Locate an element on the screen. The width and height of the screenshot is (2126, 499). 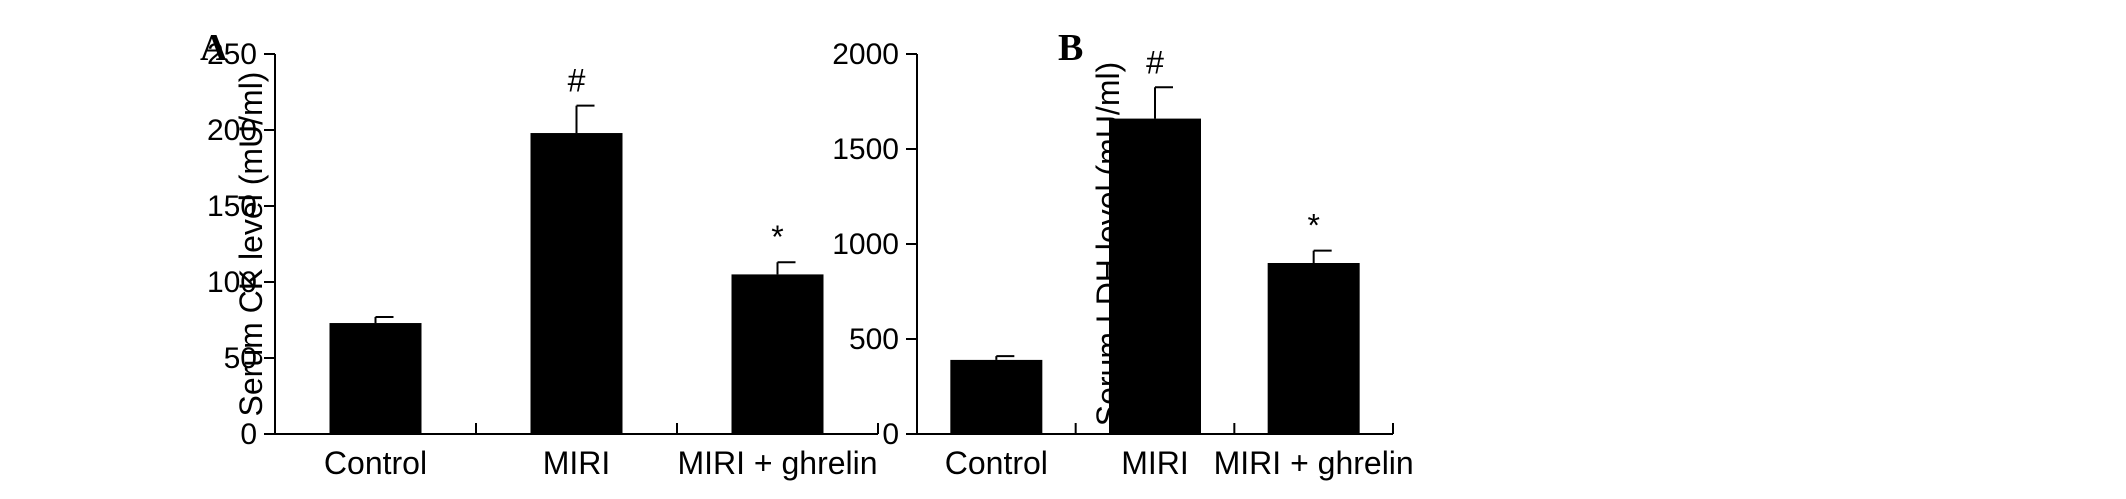
y-tick-label: 150 is located at coordinates (232, 206).